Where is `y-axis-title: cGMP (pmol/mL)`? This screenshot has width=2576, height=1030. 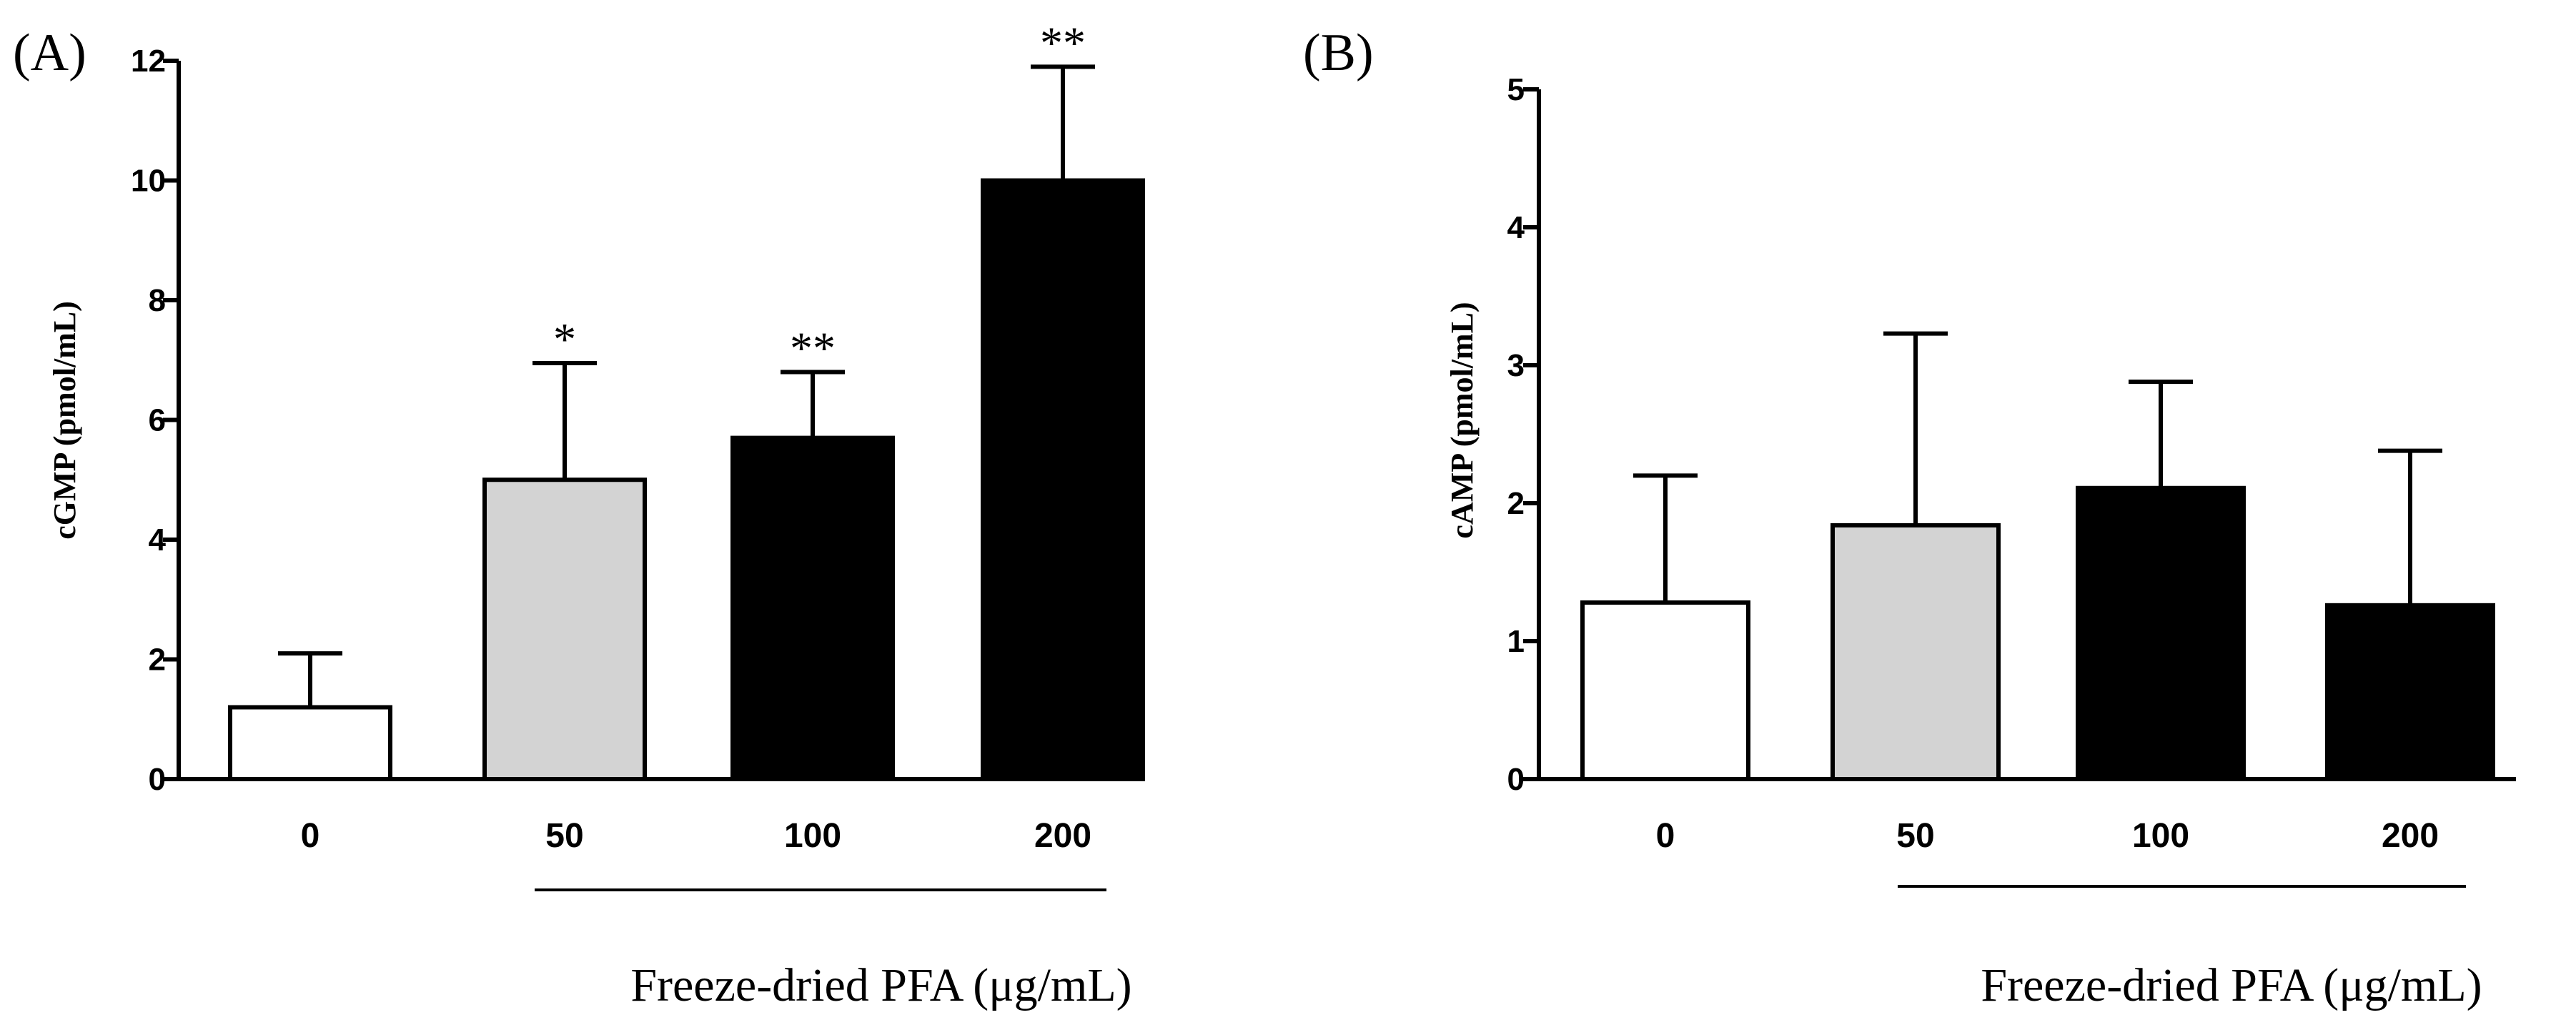
y-axis-title: cGMP (pmol/mL) is located at coordinates (65, 421).